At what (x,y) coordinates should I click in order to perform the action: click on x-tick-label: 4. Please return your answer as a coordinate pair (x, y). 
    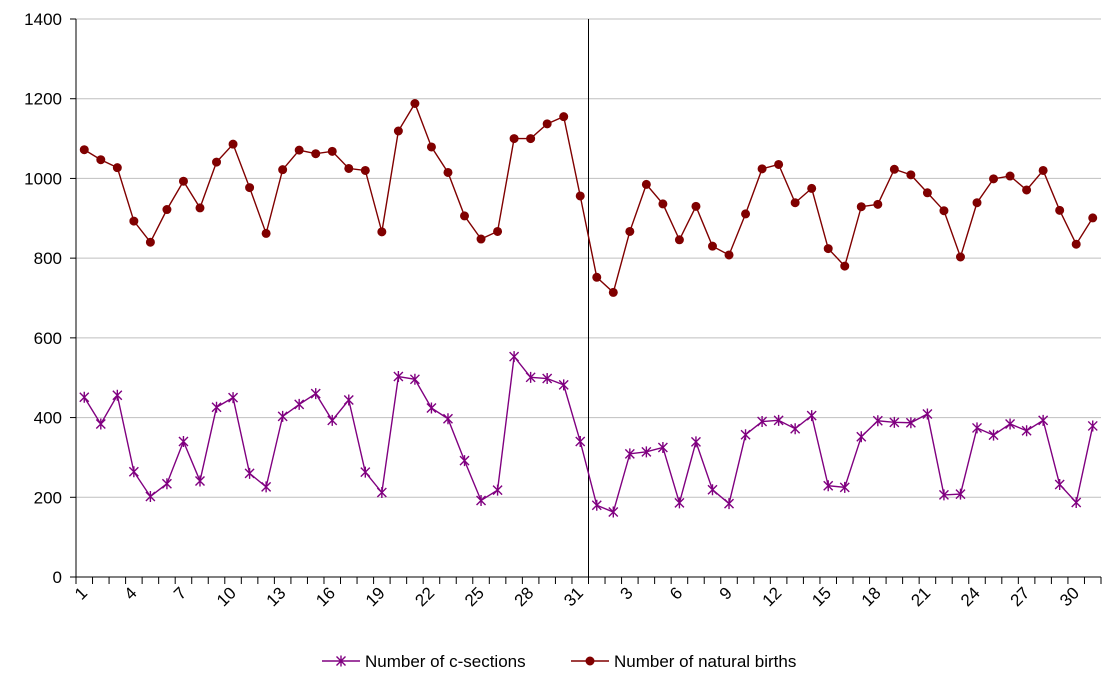
    Looking at the image, I should click on (131, 593).